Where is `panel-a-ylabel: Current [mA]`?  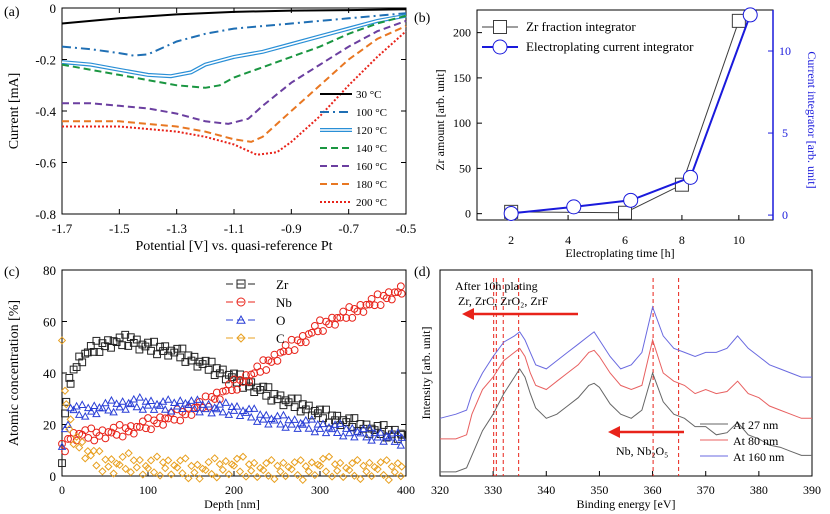 panel-a-ylabel: Current [mA] is located at coordinates (14, 111).